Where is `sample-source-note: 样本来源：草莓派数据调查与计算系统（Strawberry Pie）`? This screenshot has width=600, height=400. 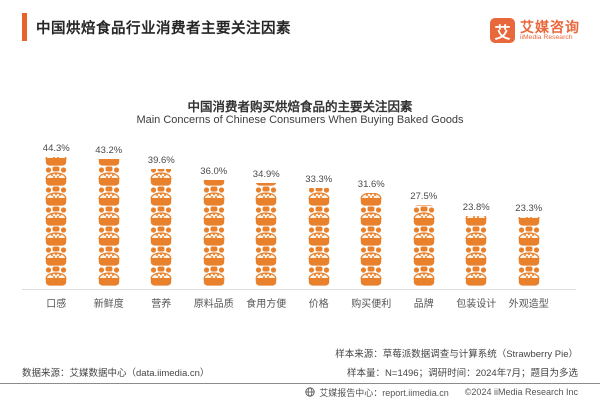
sample-source-note: 样本来源：草莓派数据调查与计算系统（Strawberry Pie） is located at coordinates (456, 354).